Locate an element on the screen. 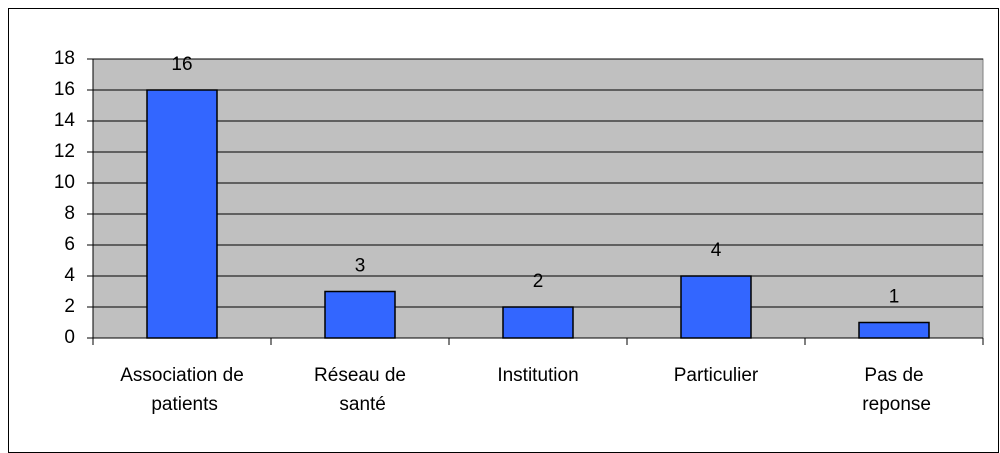  data-label: 16 is located at coordinates (181, 64).